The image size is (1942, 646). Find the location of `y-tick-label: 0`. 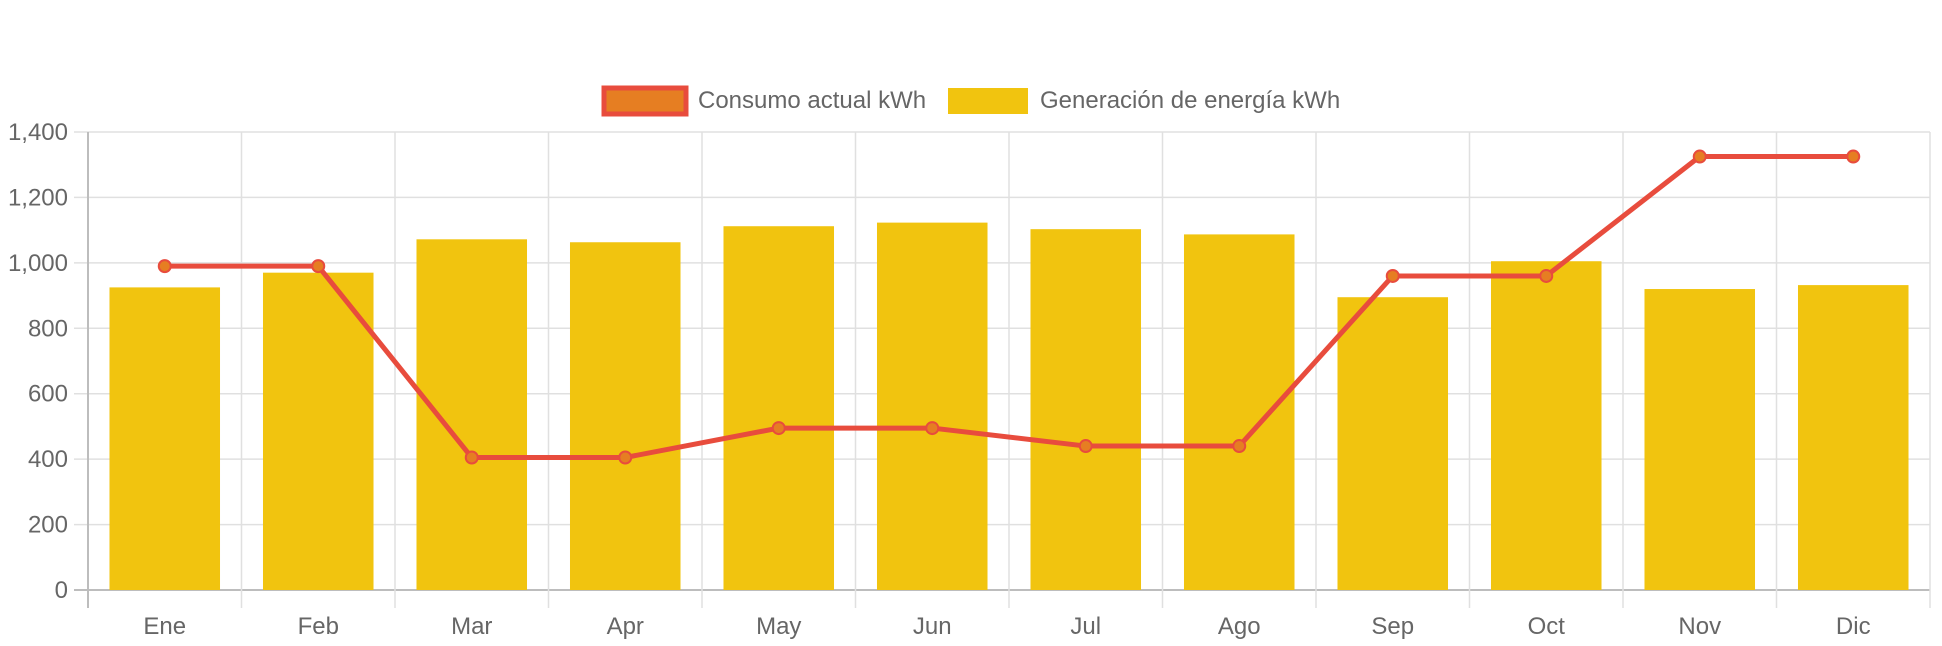

y-tick-label: 0 is located at coordinates (61, 590).